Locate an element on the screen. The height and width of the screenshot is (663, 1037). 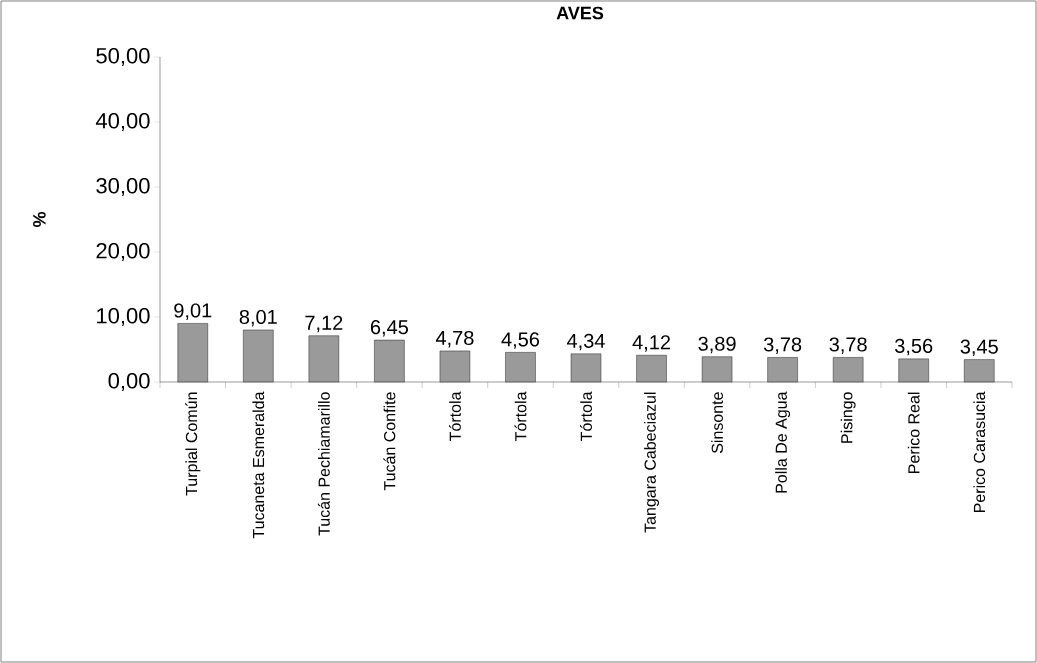
data-label: 4,78 is located at coordinates (454, 339).